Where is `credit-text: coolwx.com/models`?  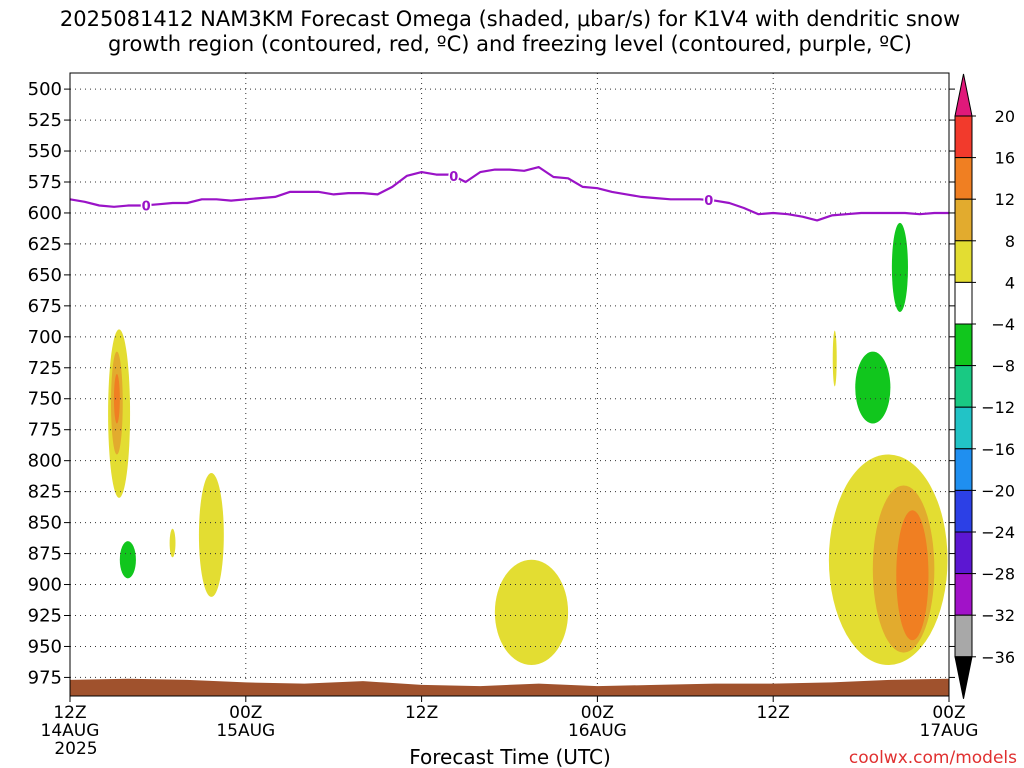
credit-text: coolwx.com/models is located at coordinates (933, 758).